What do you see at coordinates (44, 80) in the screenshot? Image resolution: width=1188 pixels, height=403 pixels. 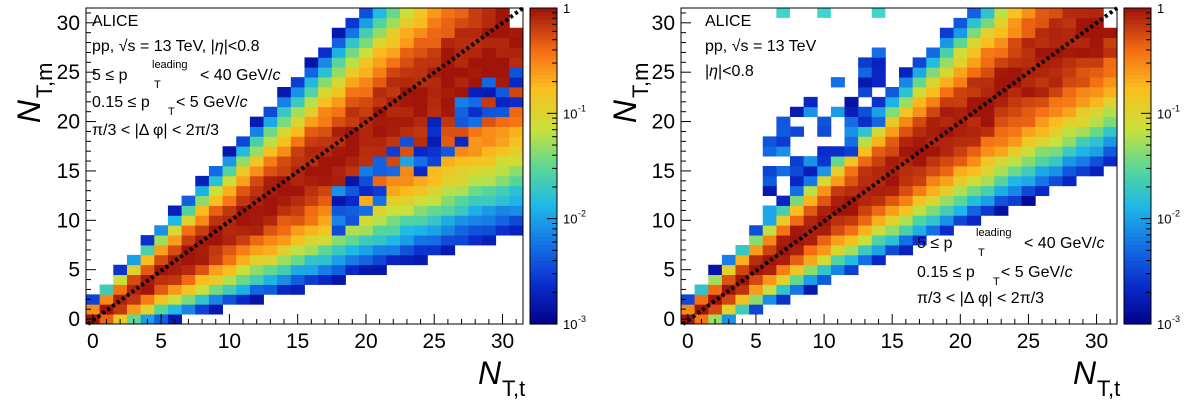 I see `left-ylabel-sub: T,m` at bounding box center [44, 80].